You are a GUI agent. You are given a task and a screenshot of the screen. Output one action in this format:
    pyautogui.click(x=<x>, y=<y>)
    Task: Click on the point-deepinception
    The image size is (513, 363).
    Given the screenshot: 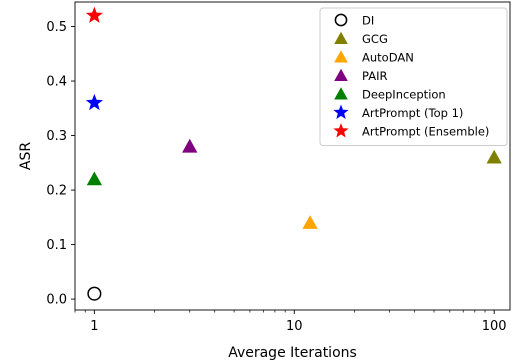 What is the action you would take?
    pyautogui.click(x=94, y=178)
    